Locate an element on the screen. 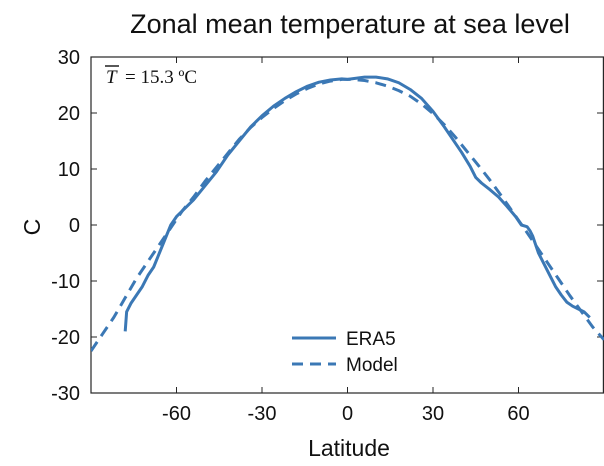 This screenshot has height=466, width=604. x-tick-label: 30 is located at coordinates (433, 414).